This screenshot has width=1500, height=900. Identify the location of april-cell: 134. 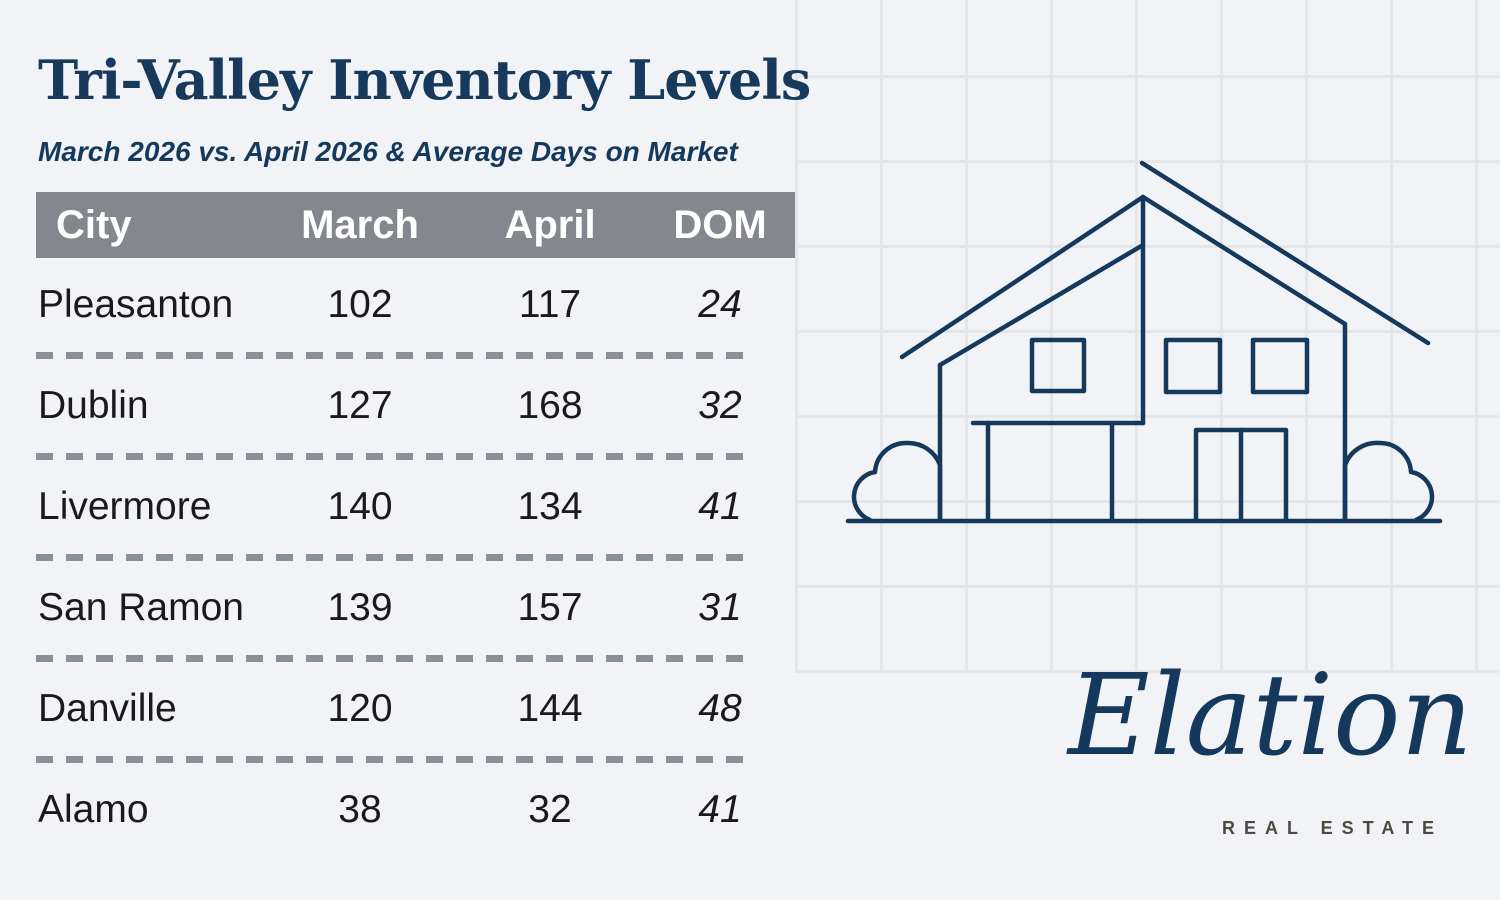
(550, 506).